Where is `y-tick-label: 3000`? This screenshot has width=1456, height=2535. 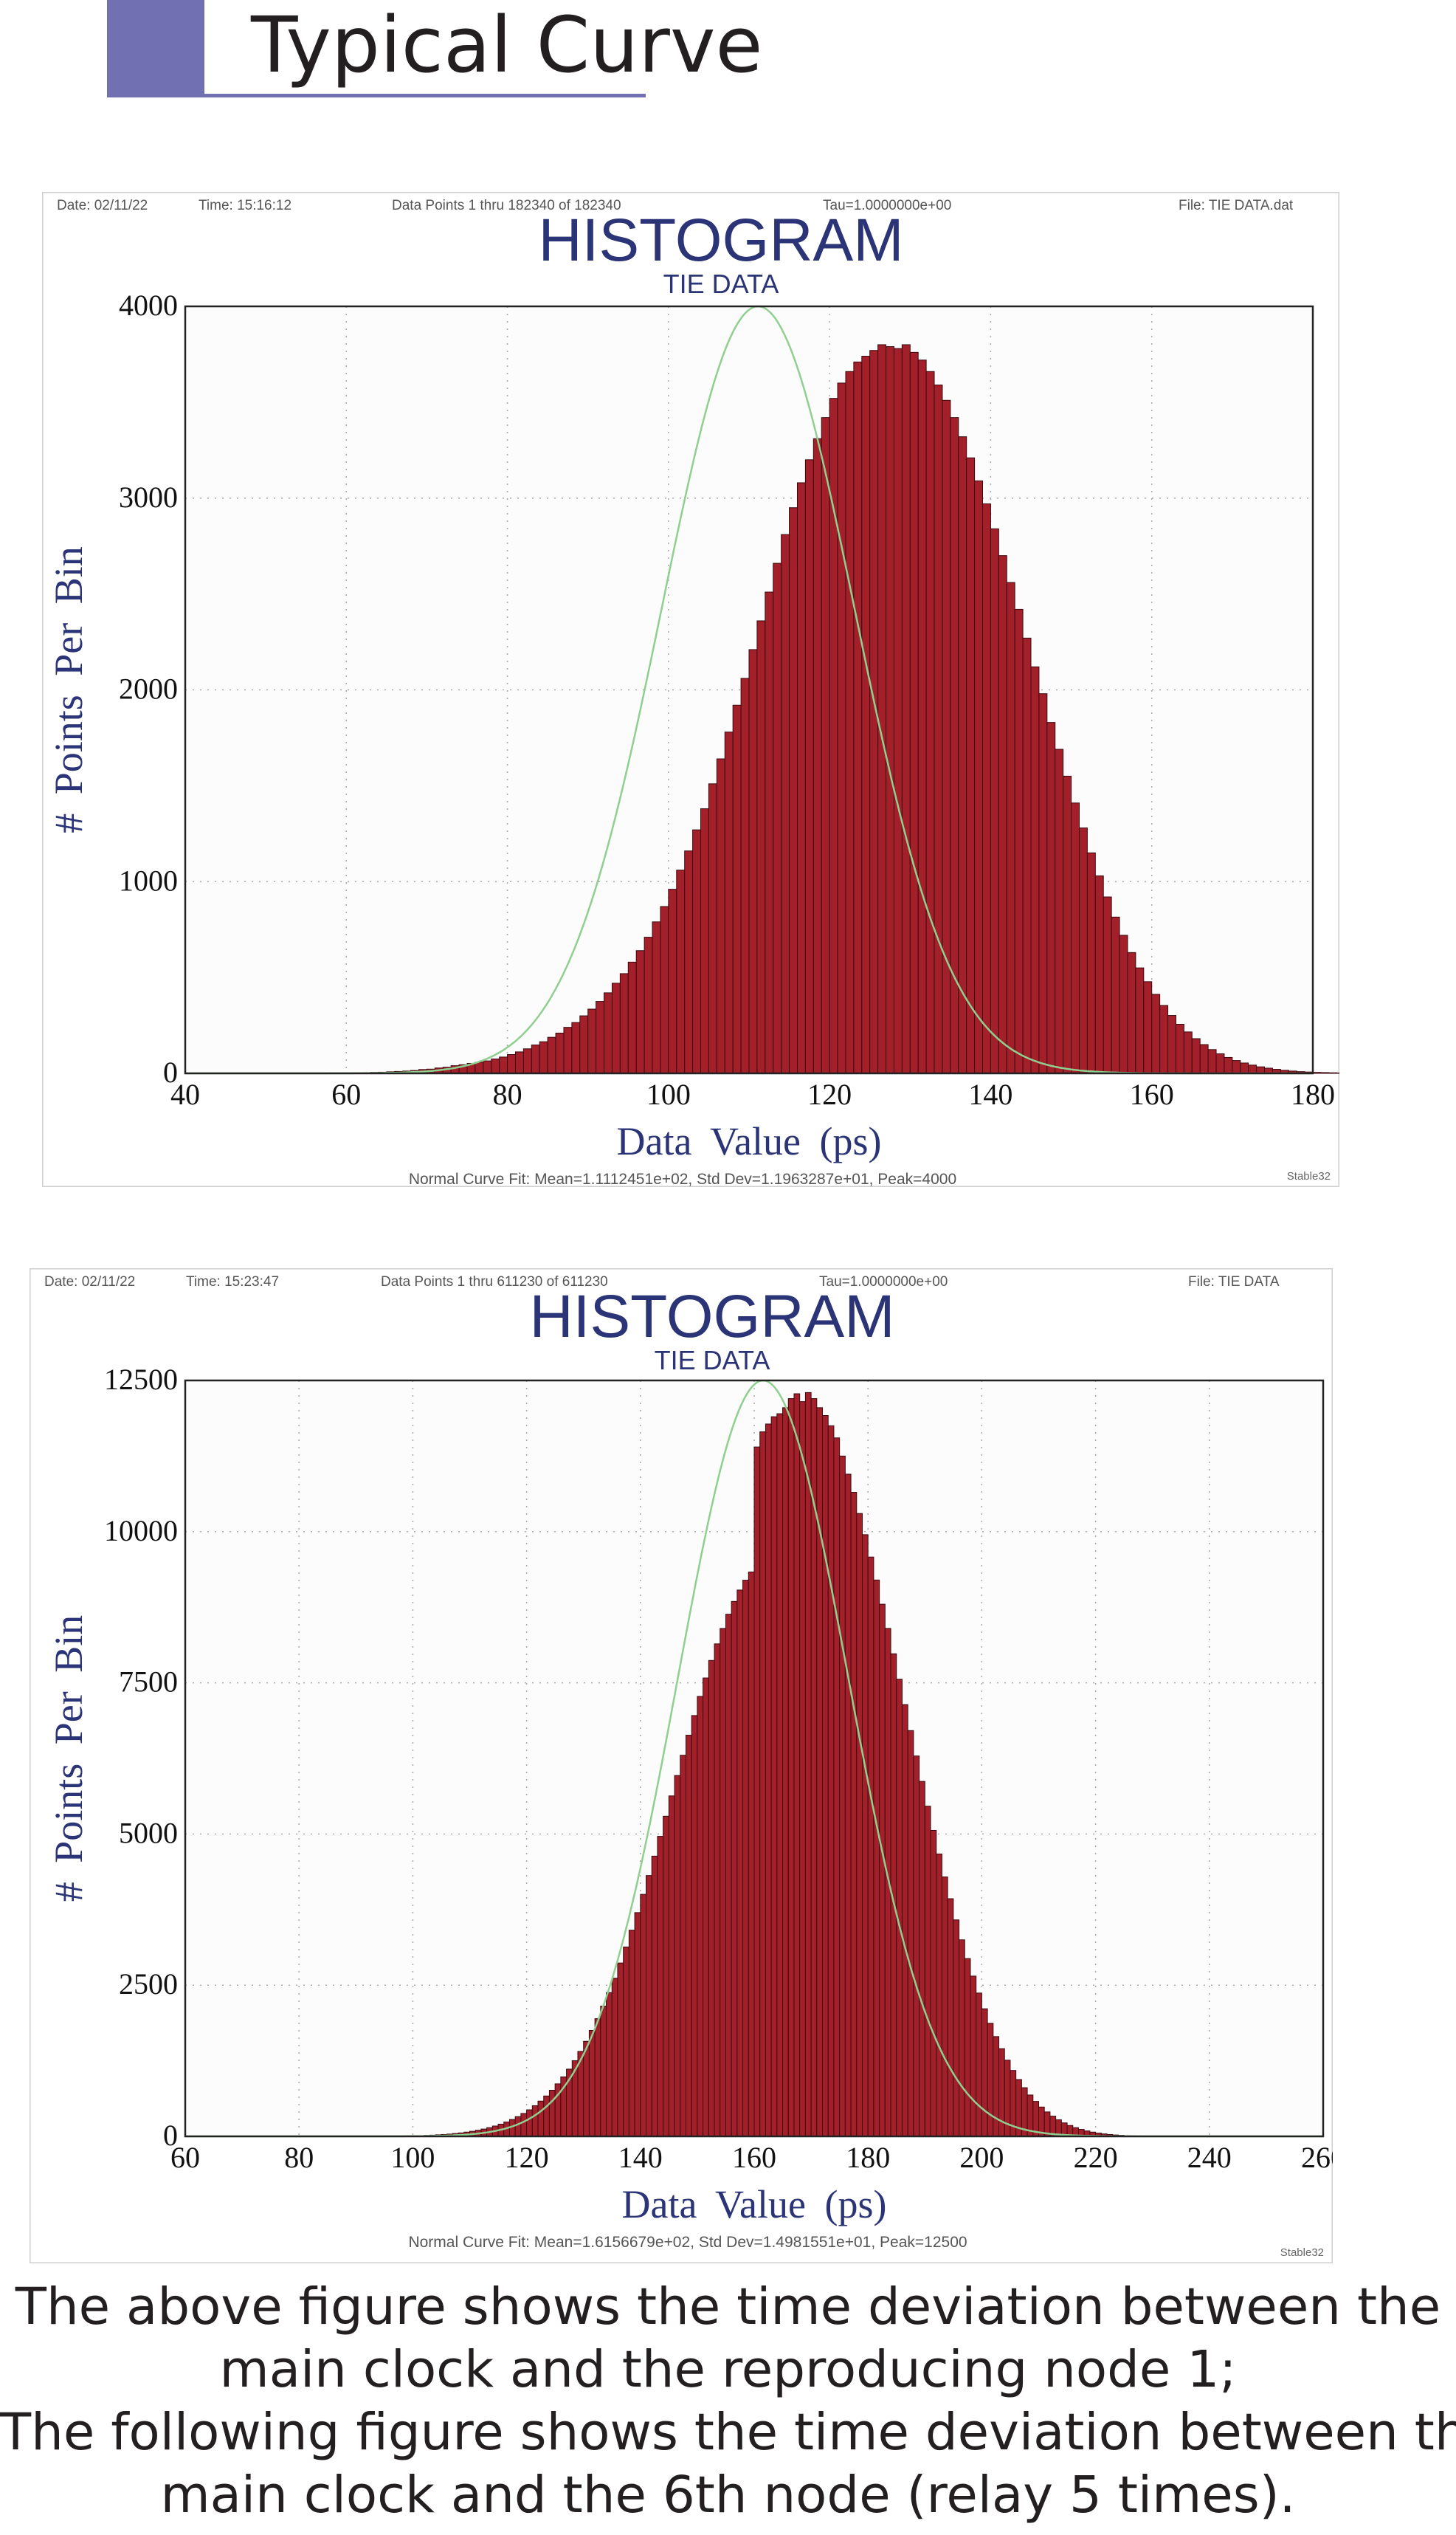 y-tick-label: 3000 is located at coordinates (148, 497).